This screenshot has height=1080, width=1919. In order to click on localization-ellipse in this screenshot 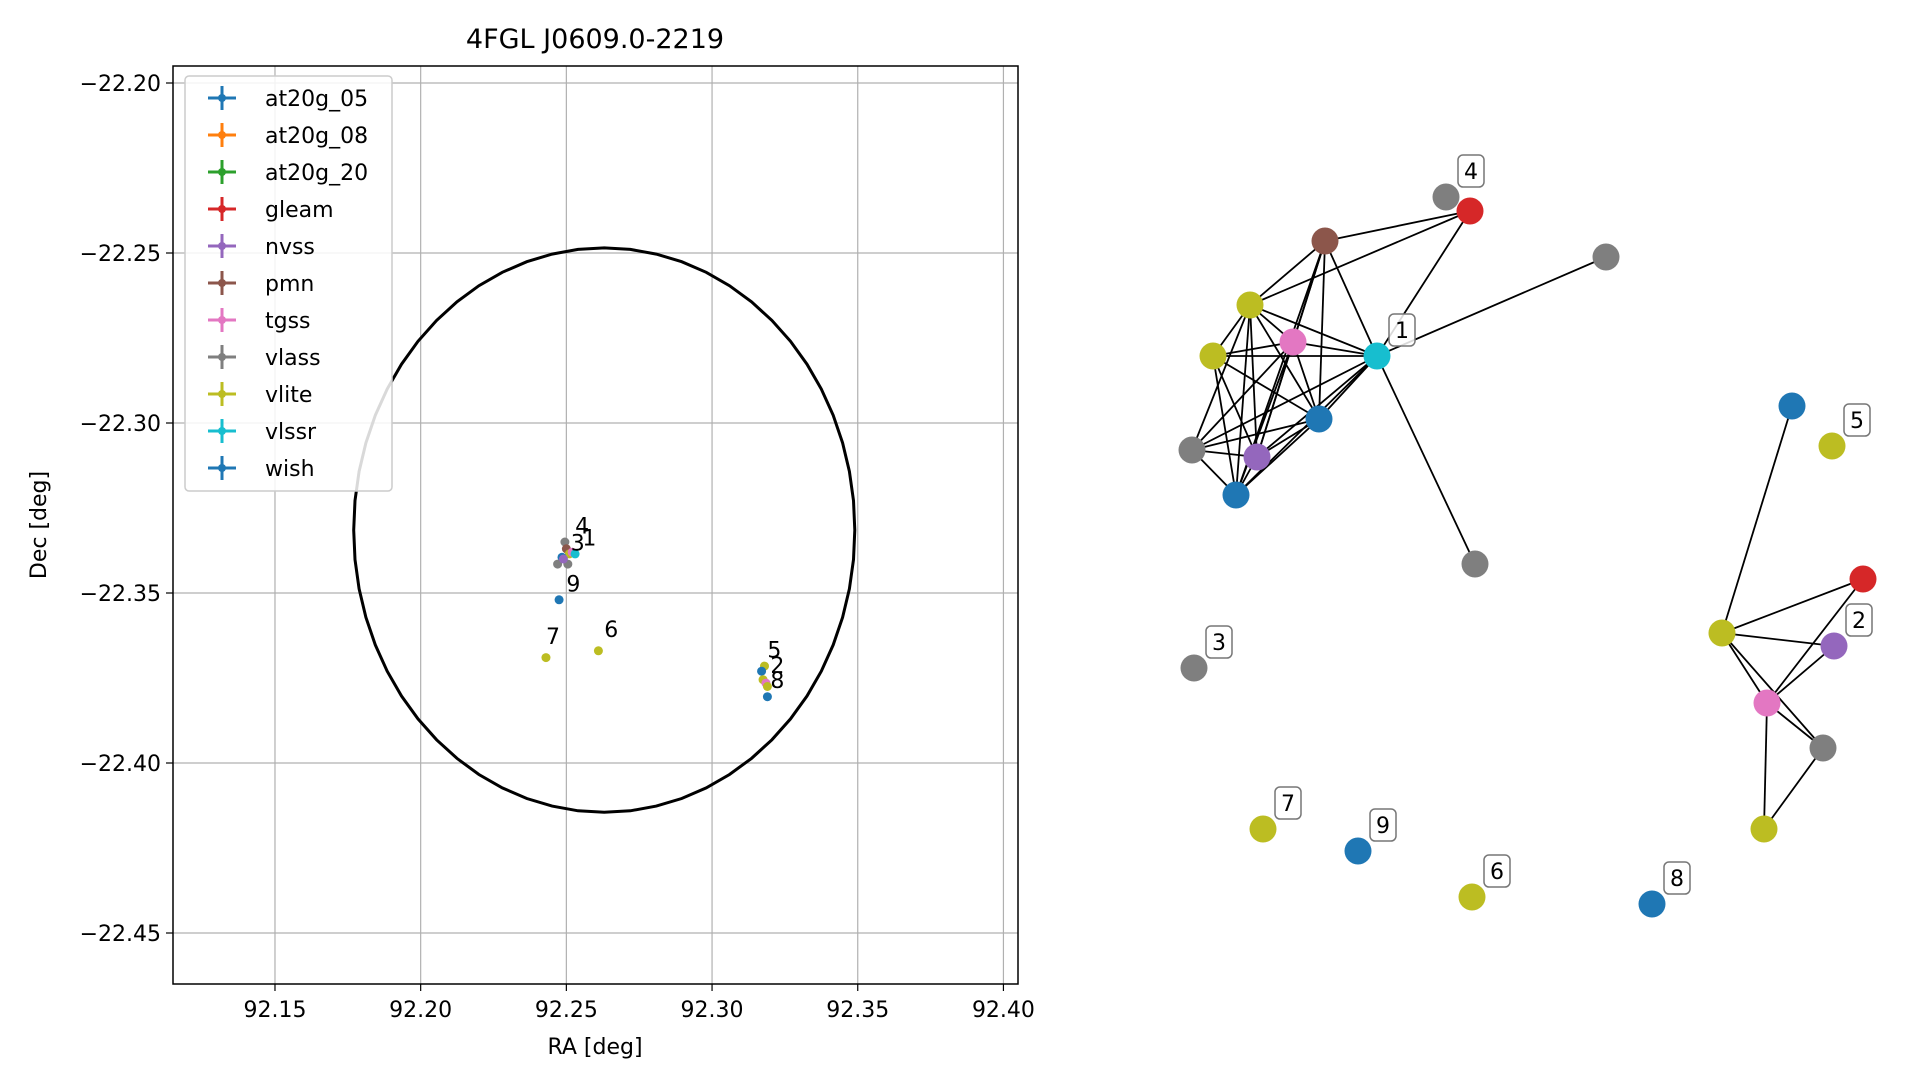, I will do `click(604, 530)`.